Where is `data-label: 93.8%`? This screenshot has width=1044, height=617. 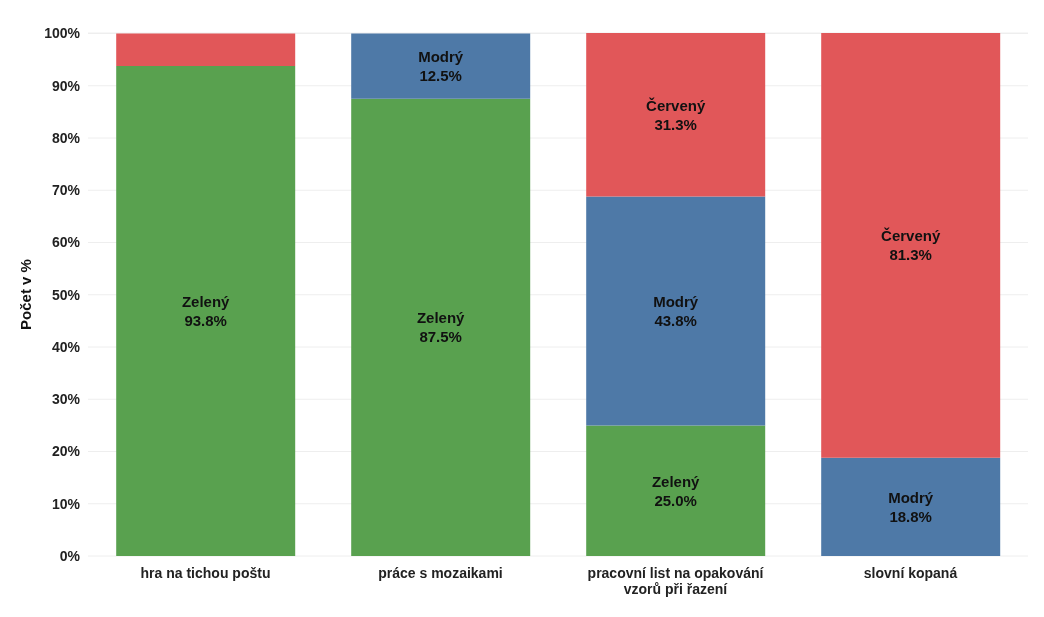 data-label: 93.8% is located at coordinates (205, 320).